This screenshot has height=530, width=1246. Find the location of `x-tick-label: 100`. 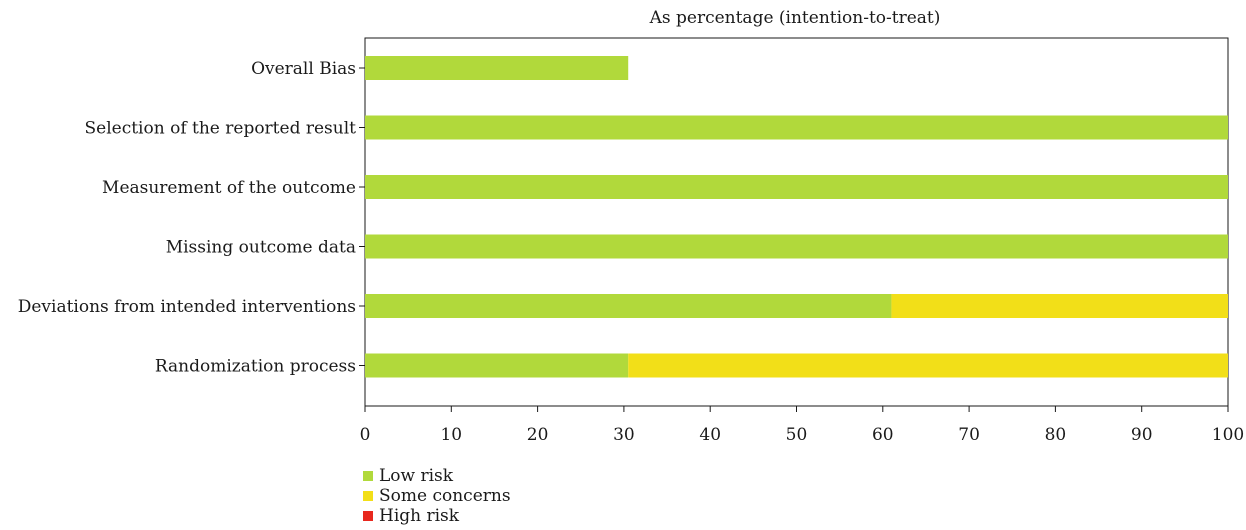

x-tick-label: 100 is located at coordinates (1228, 435).